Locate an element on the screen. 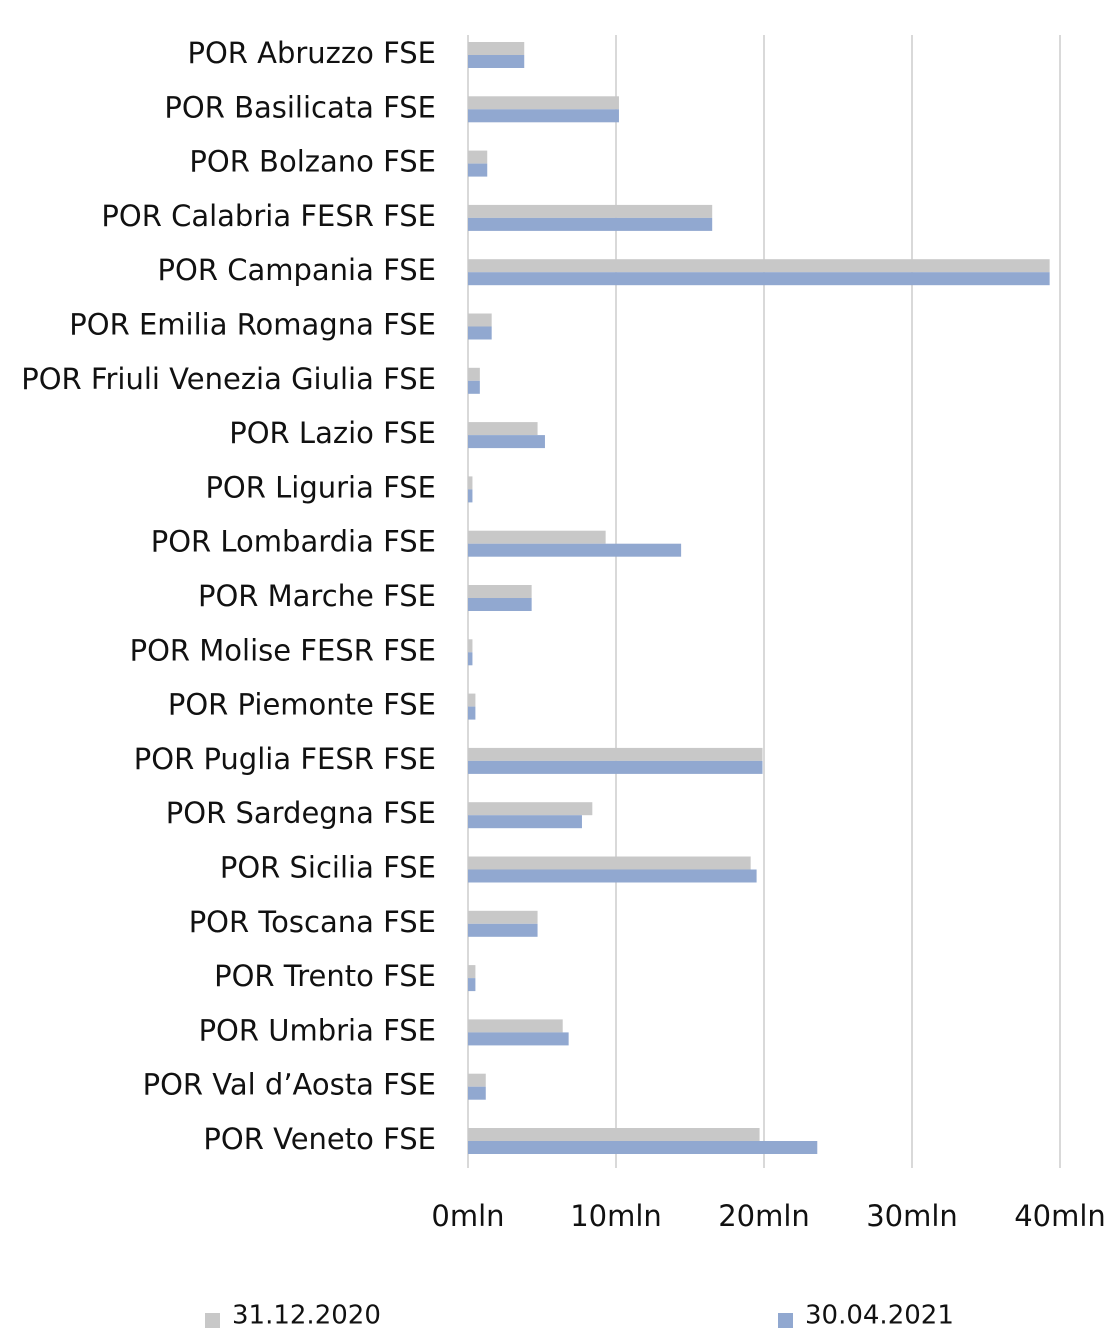 This screenshot has height=1328, width=1110. x-tick-label: 20mln is located at coordinates (764, 1216).